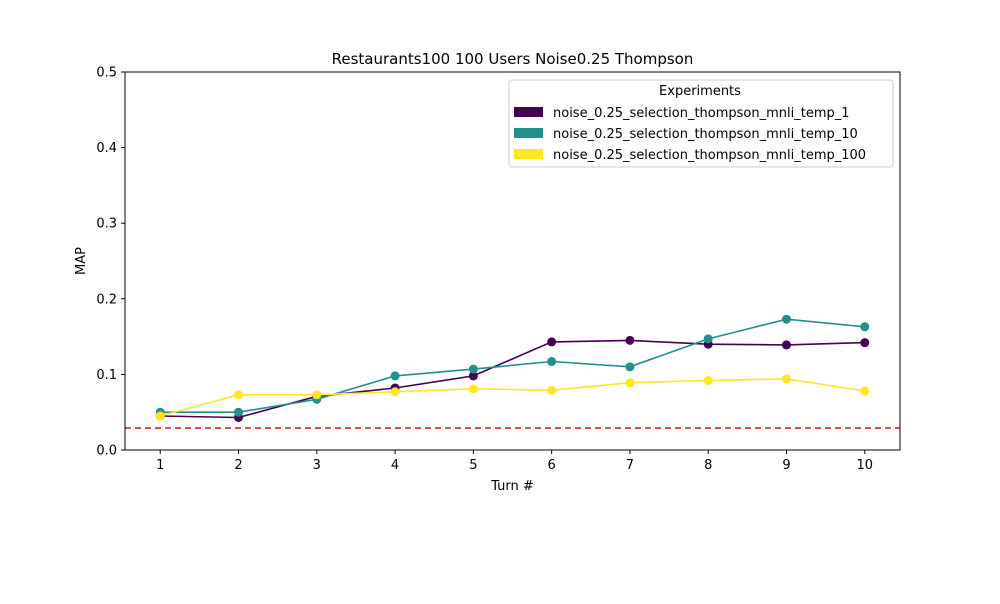 The width and height of the screenshot is (1000, 604). Describe the element at coordinates (864, 465) in the screenshot. I see `x-tick-label: 10` at that location.